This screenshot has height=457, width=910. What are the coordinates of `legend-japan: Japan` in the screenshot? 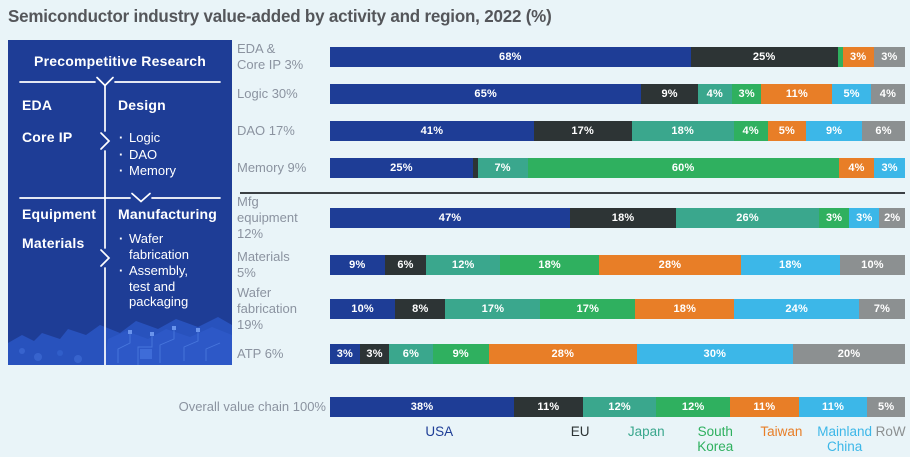 It's located at (646, 431).